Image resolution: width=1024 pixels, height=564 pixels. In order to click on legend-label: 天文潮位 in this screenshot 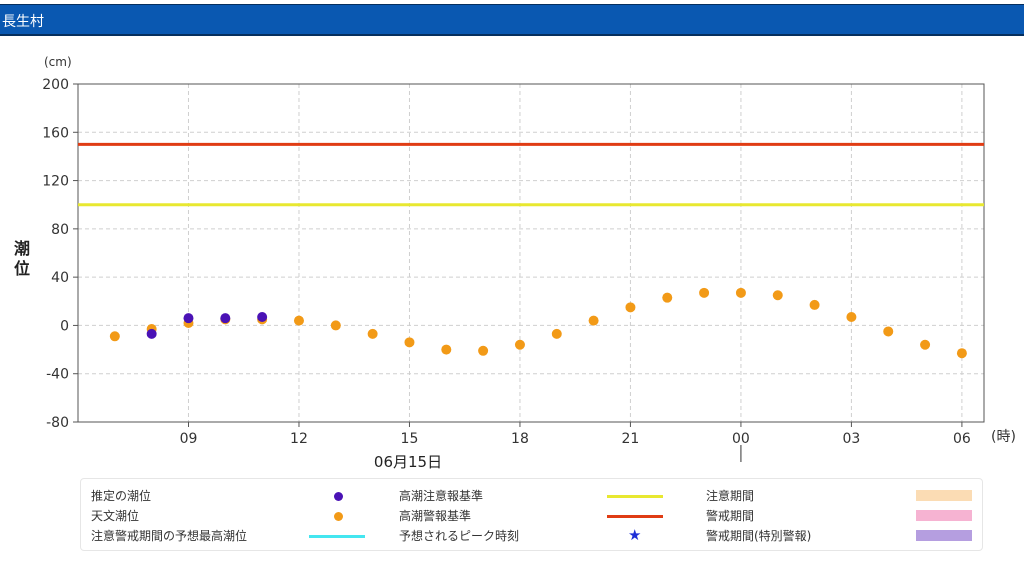, I will do `click(115, 516)`.